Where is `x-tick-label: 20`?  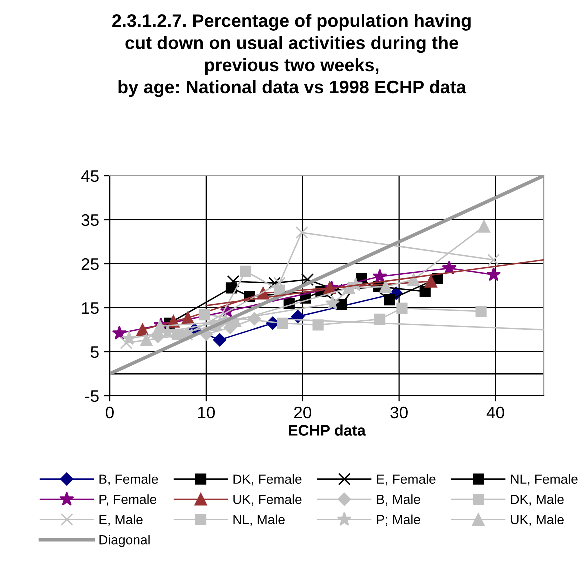 x-tick-label: 20 is located at coordinates (303, 412).